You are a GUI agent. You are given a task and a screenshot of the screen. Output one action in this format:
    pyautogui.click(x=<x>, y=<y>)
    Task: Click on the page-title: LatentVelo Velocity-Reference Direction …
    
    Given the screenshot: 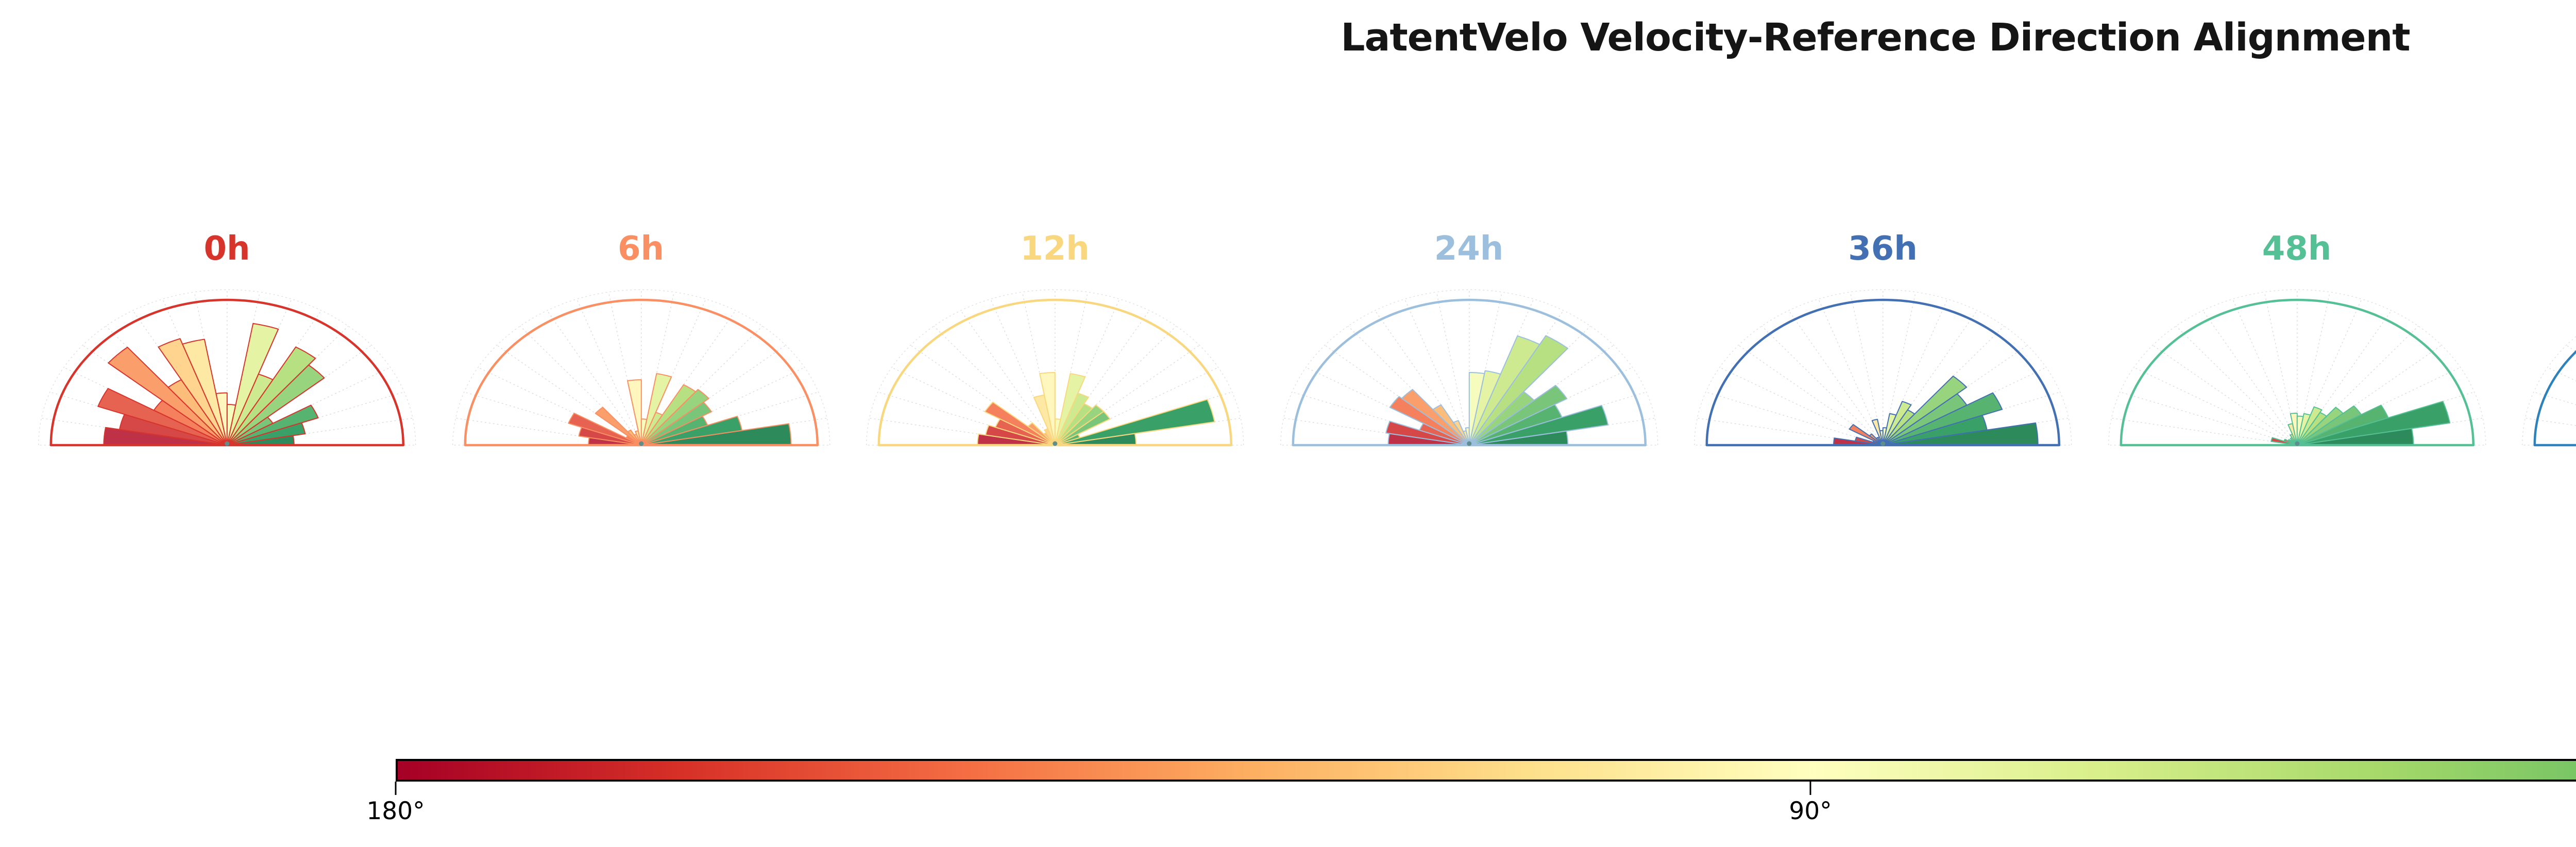 What is the action you would take?
    pyautogui.click(x=1875, y=38)
    